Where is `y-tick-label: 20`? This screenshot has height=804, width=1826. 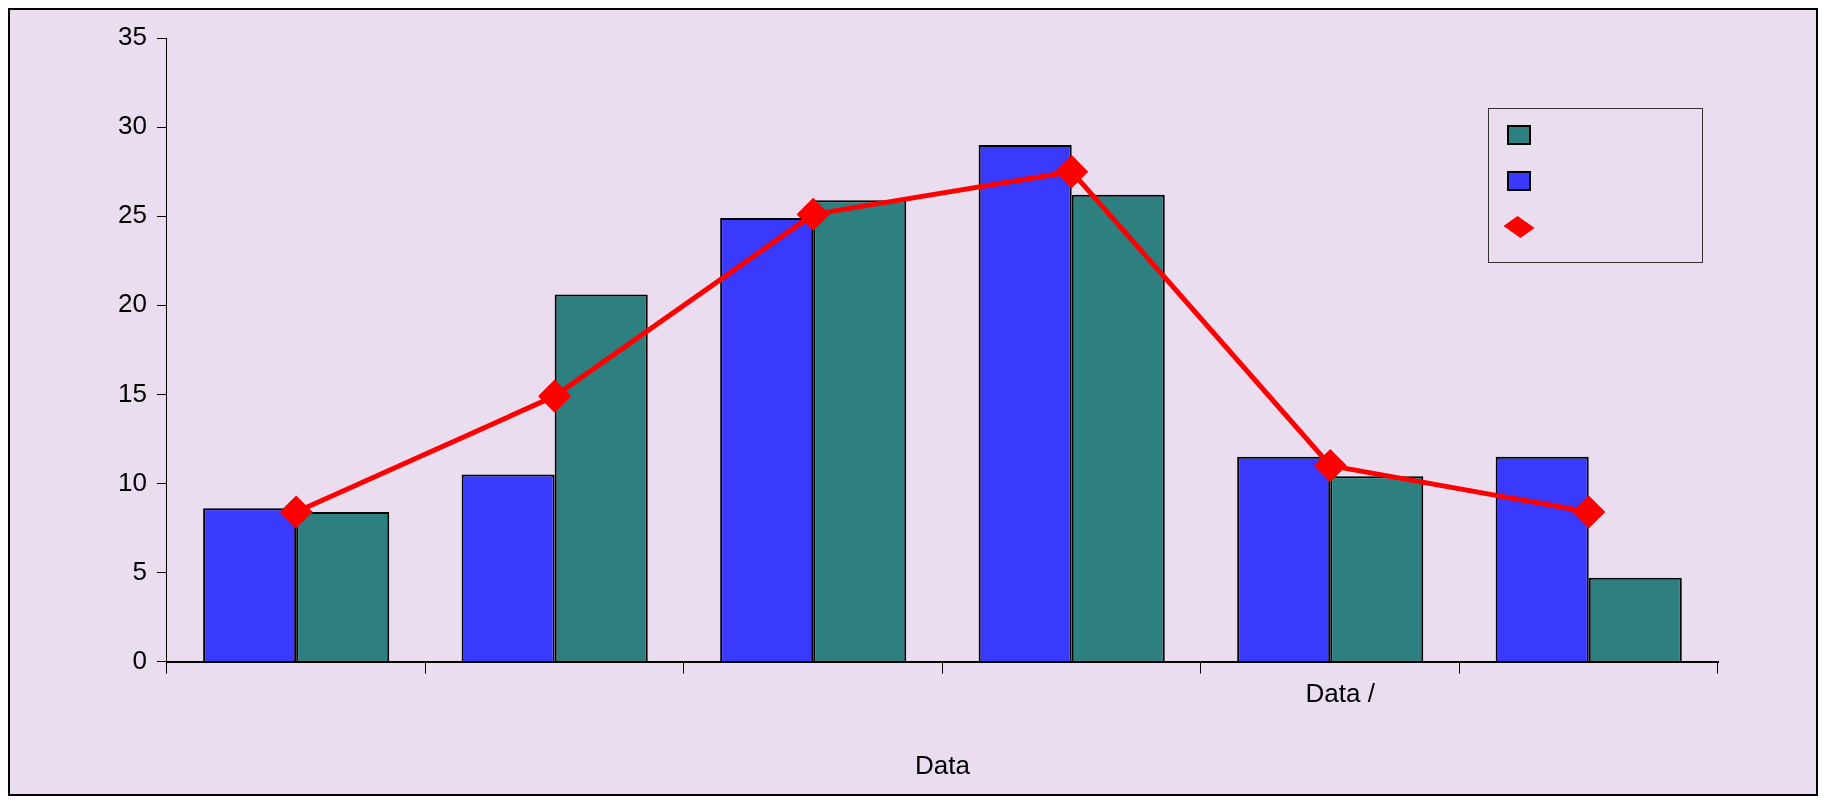 y-tick-label: 20 is located at coordinates (132, 303).